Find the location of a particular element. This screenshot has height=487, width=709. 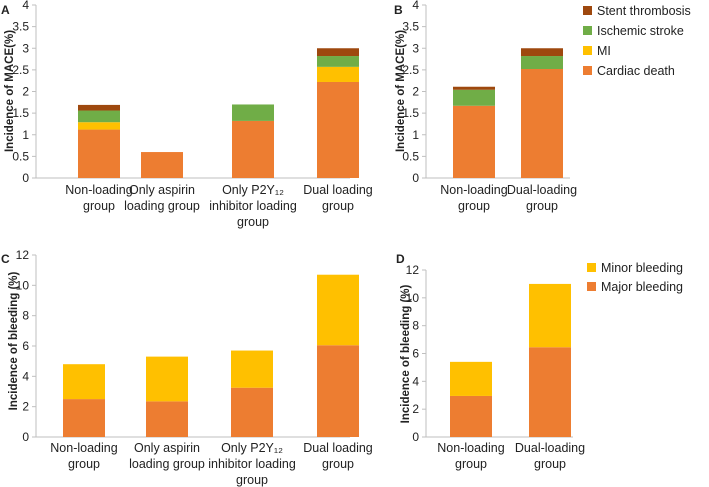

panel-d-legend: Minor bleeding Major bleeding is located at coordinates (635, 277).